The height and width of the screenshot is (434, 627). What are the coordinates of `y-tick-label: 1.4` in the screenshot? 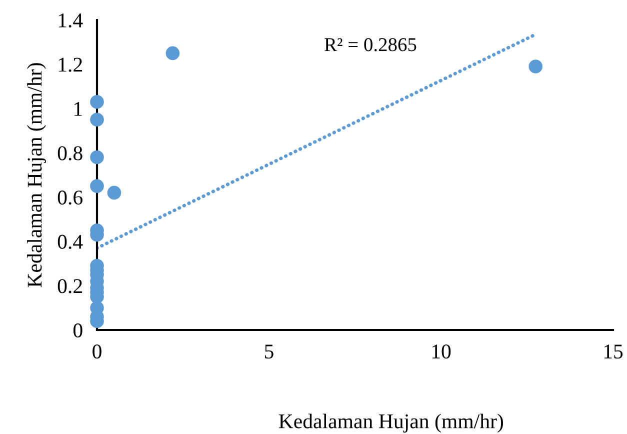 It's located at (70, 20).